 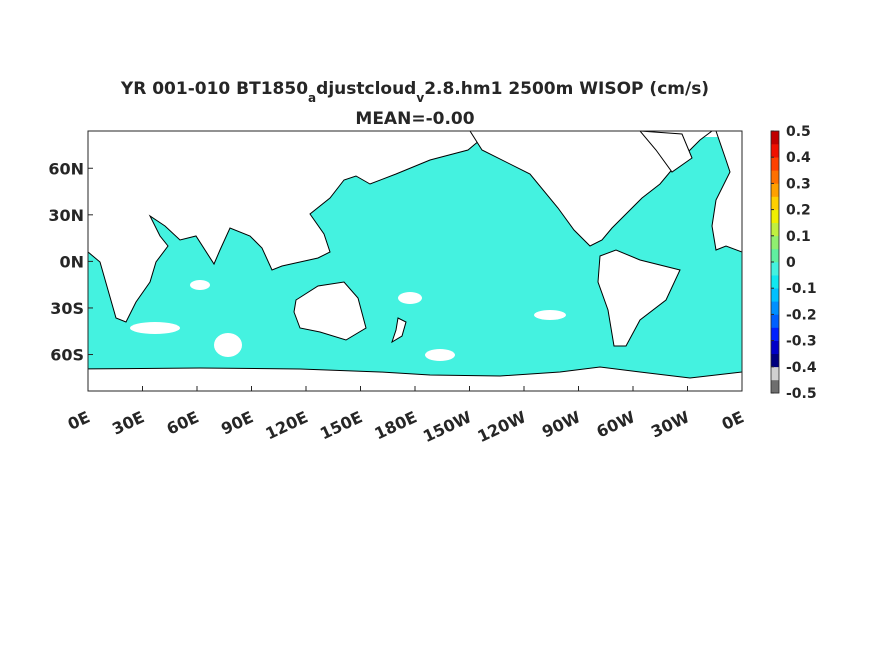 I want to click on y-tick-label: 0N, so click(x=71, y=261).